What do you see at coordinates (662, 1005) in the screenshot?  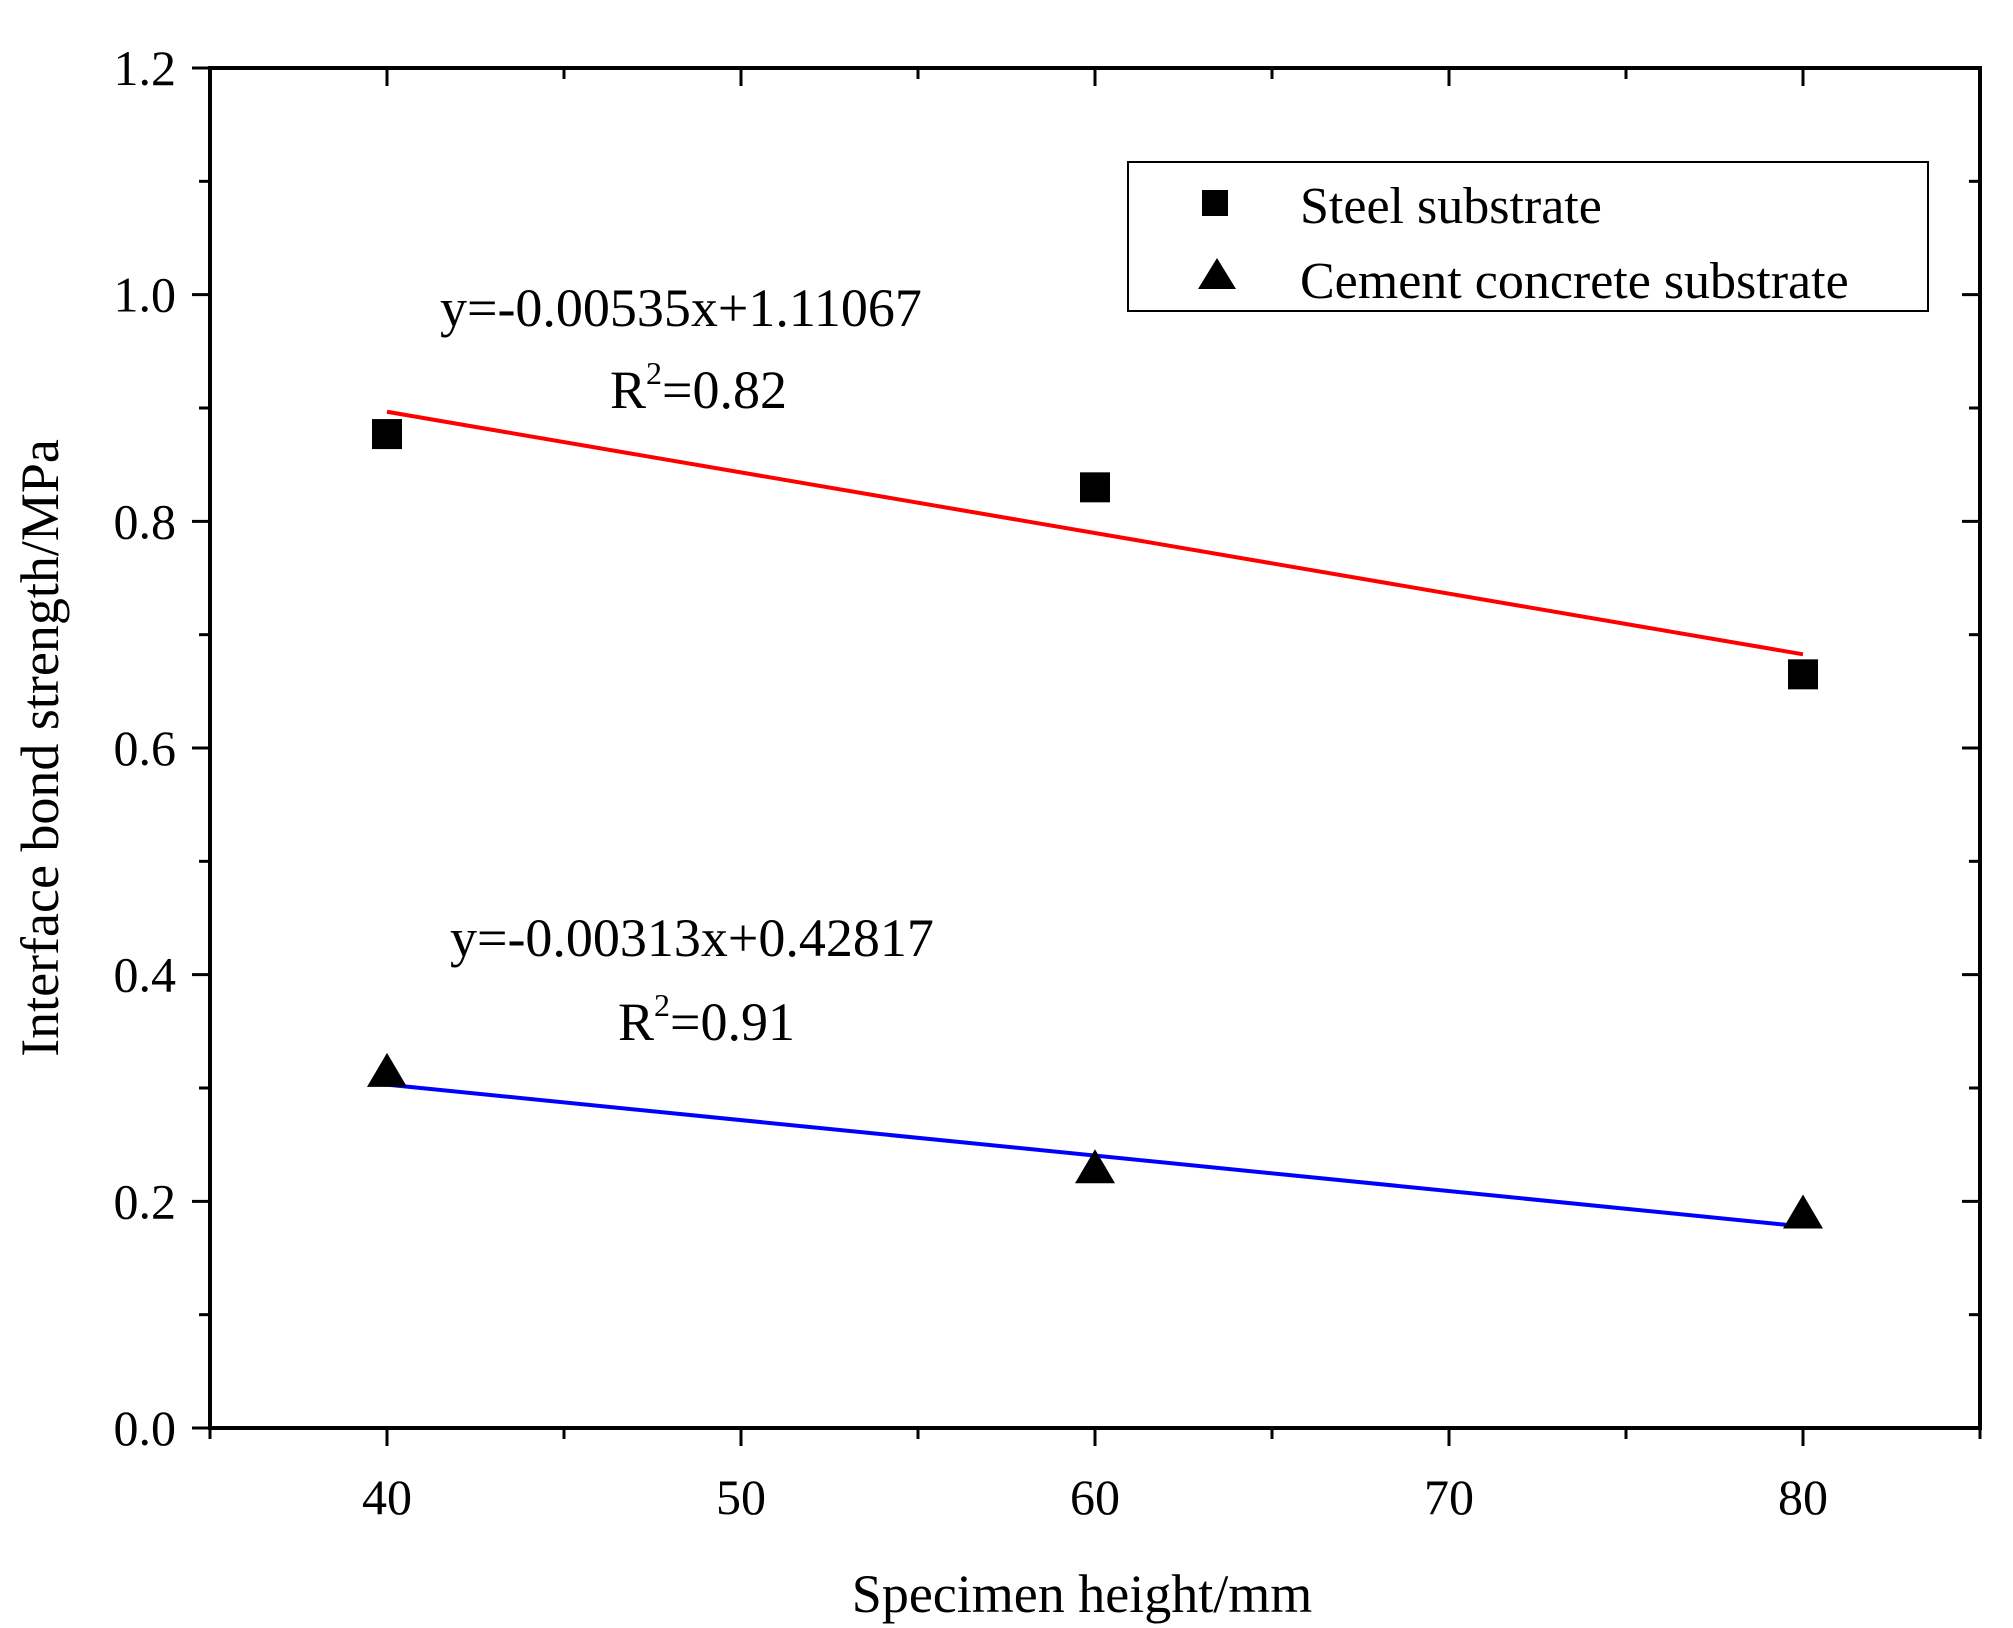 I see `cement-r2-sup: 2` at bounding box center [662, 1005].